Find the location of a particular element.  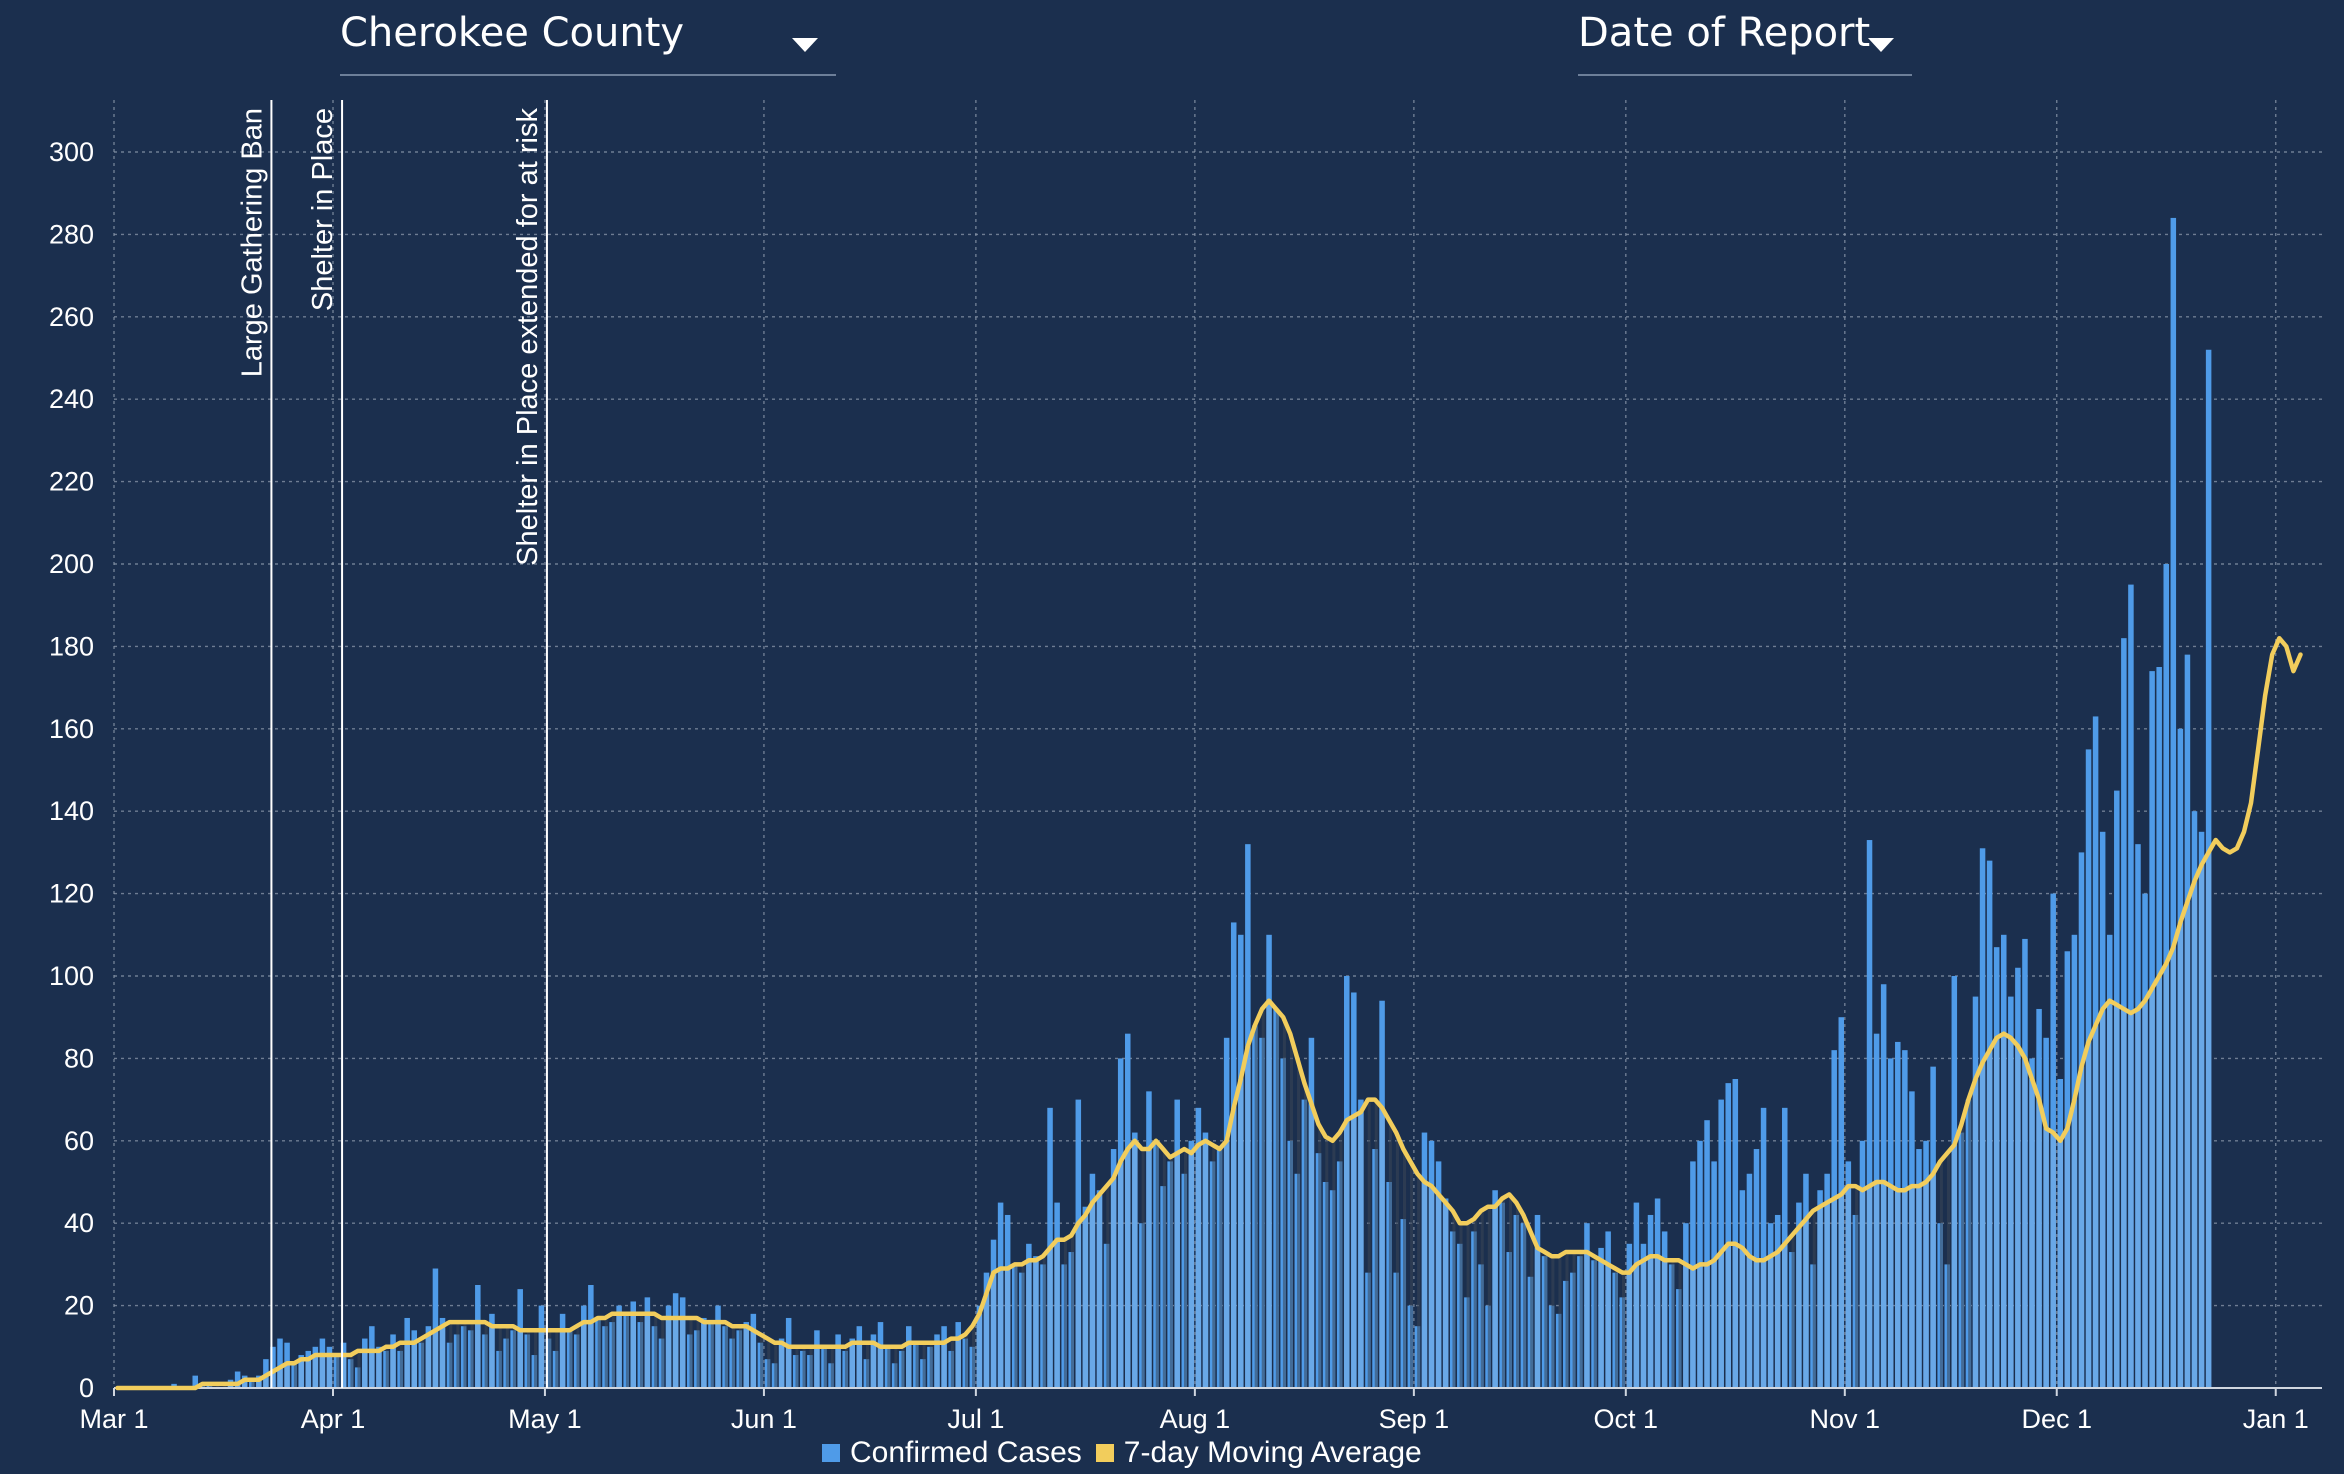

event-label: Shelter in Place is located at coordinates (323, 209).